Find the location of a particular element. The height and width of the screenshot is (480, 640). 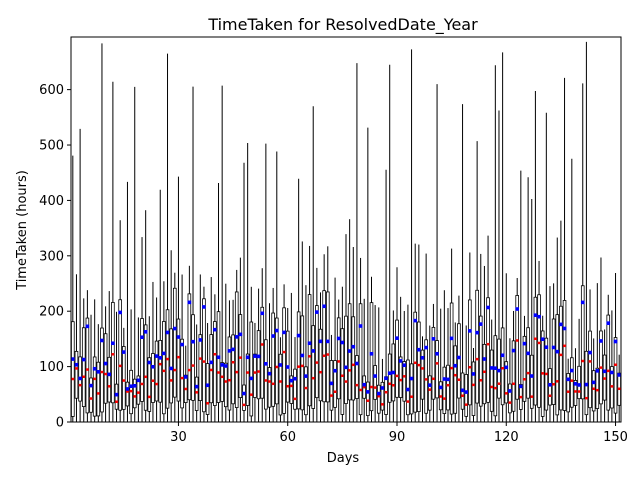

y-axis: 0 100 200 300 400 500 600 is located at coordinates (55, 257).